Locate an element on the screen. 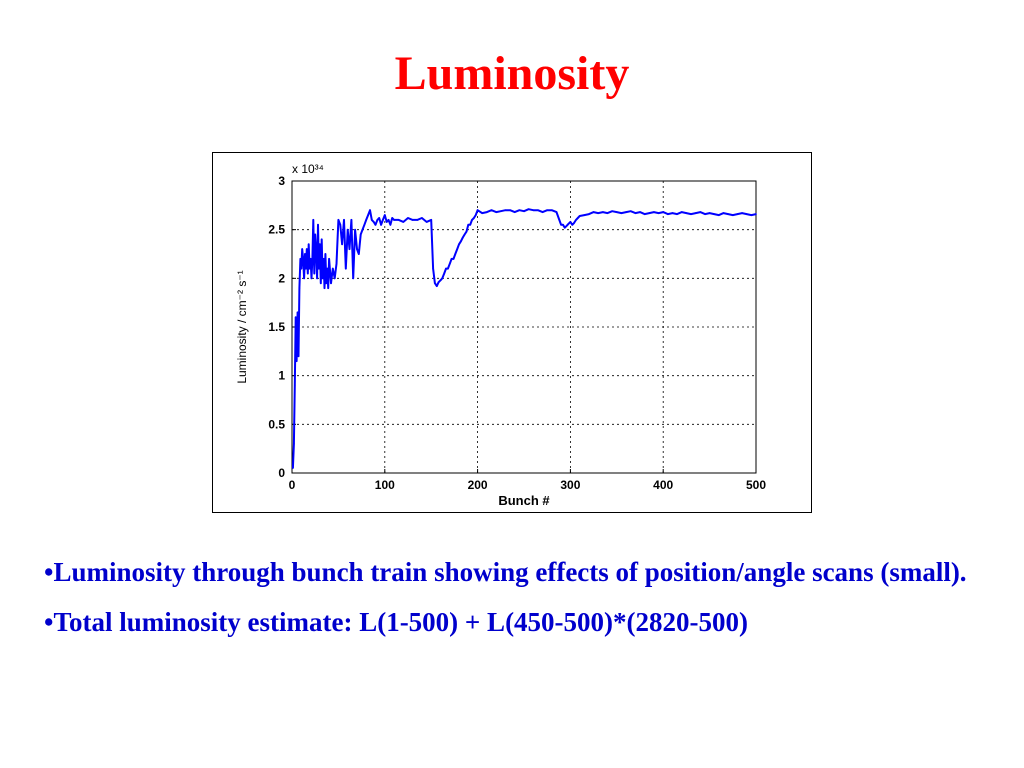 The image size is (1024, 768). y-multiplier-label: x 10³⁴ is located at coordinates (308, 169).